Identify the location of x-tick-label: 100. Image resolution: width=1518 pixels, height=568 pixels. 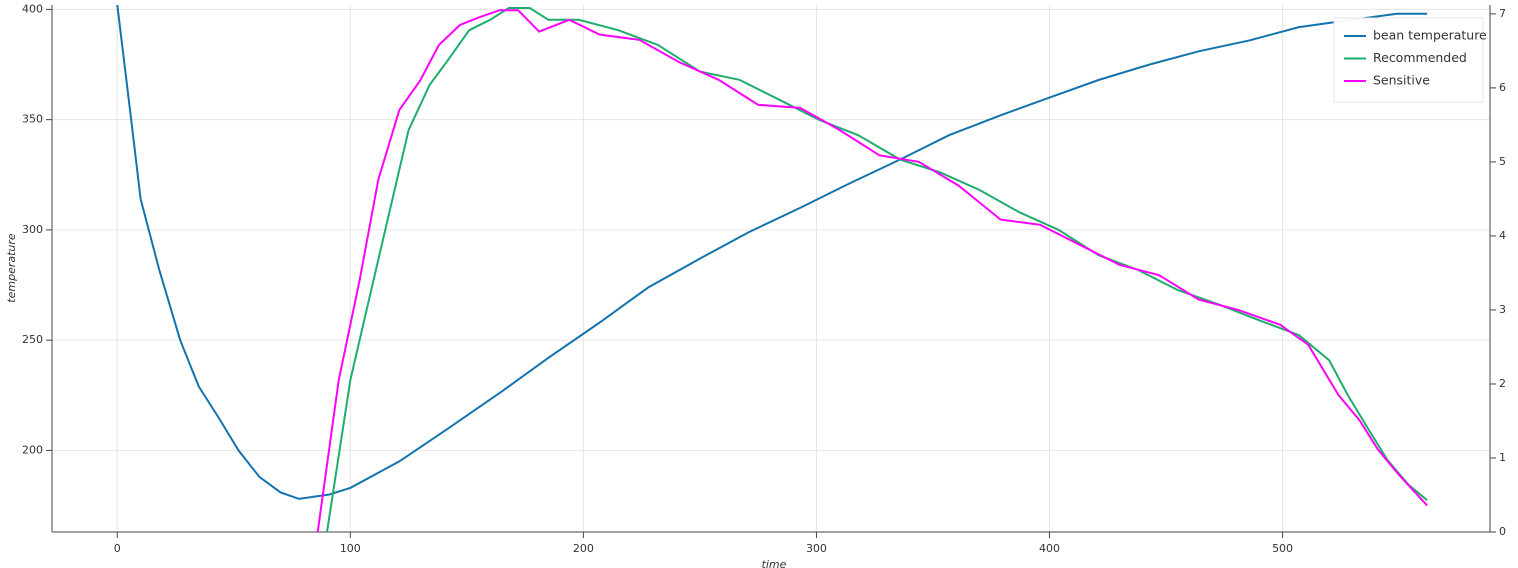
(350, 548).